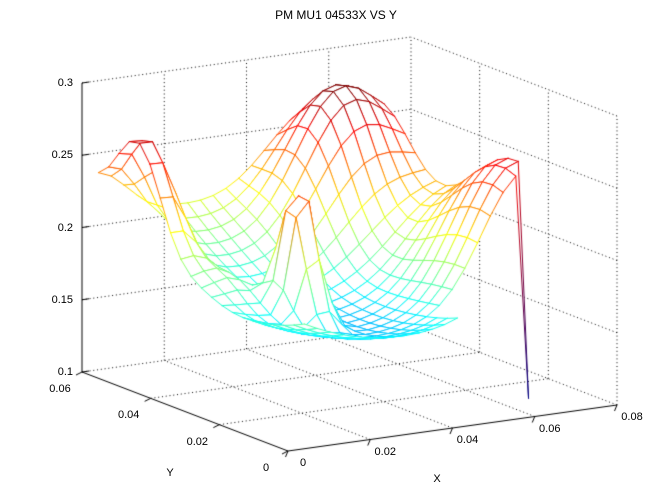  What do you see at coordinates (550, 428) in the screenshot?
I see `x-tick-label: 0.06` at bounding box center [550, 428].